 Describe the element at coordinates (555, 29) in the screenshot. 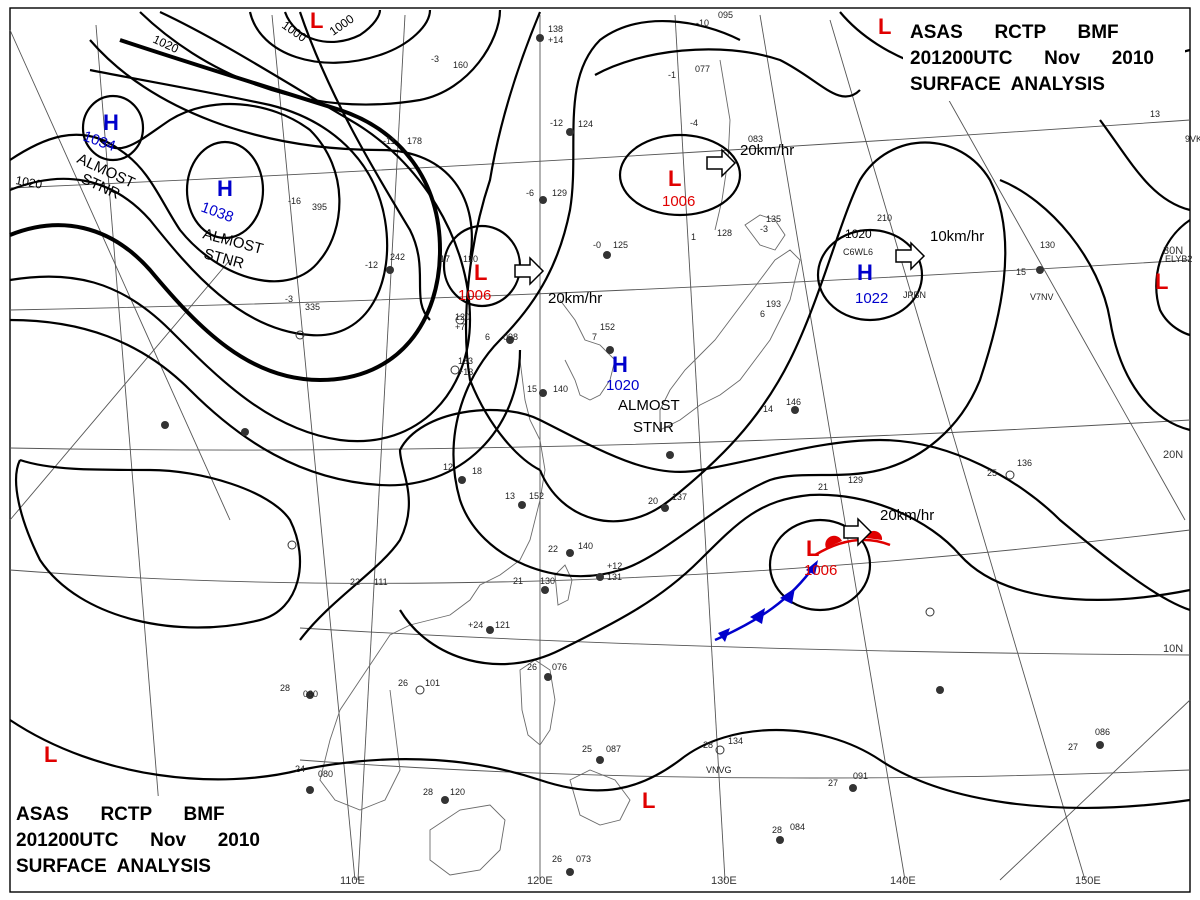

I see `station-pressure: 138` at that location.